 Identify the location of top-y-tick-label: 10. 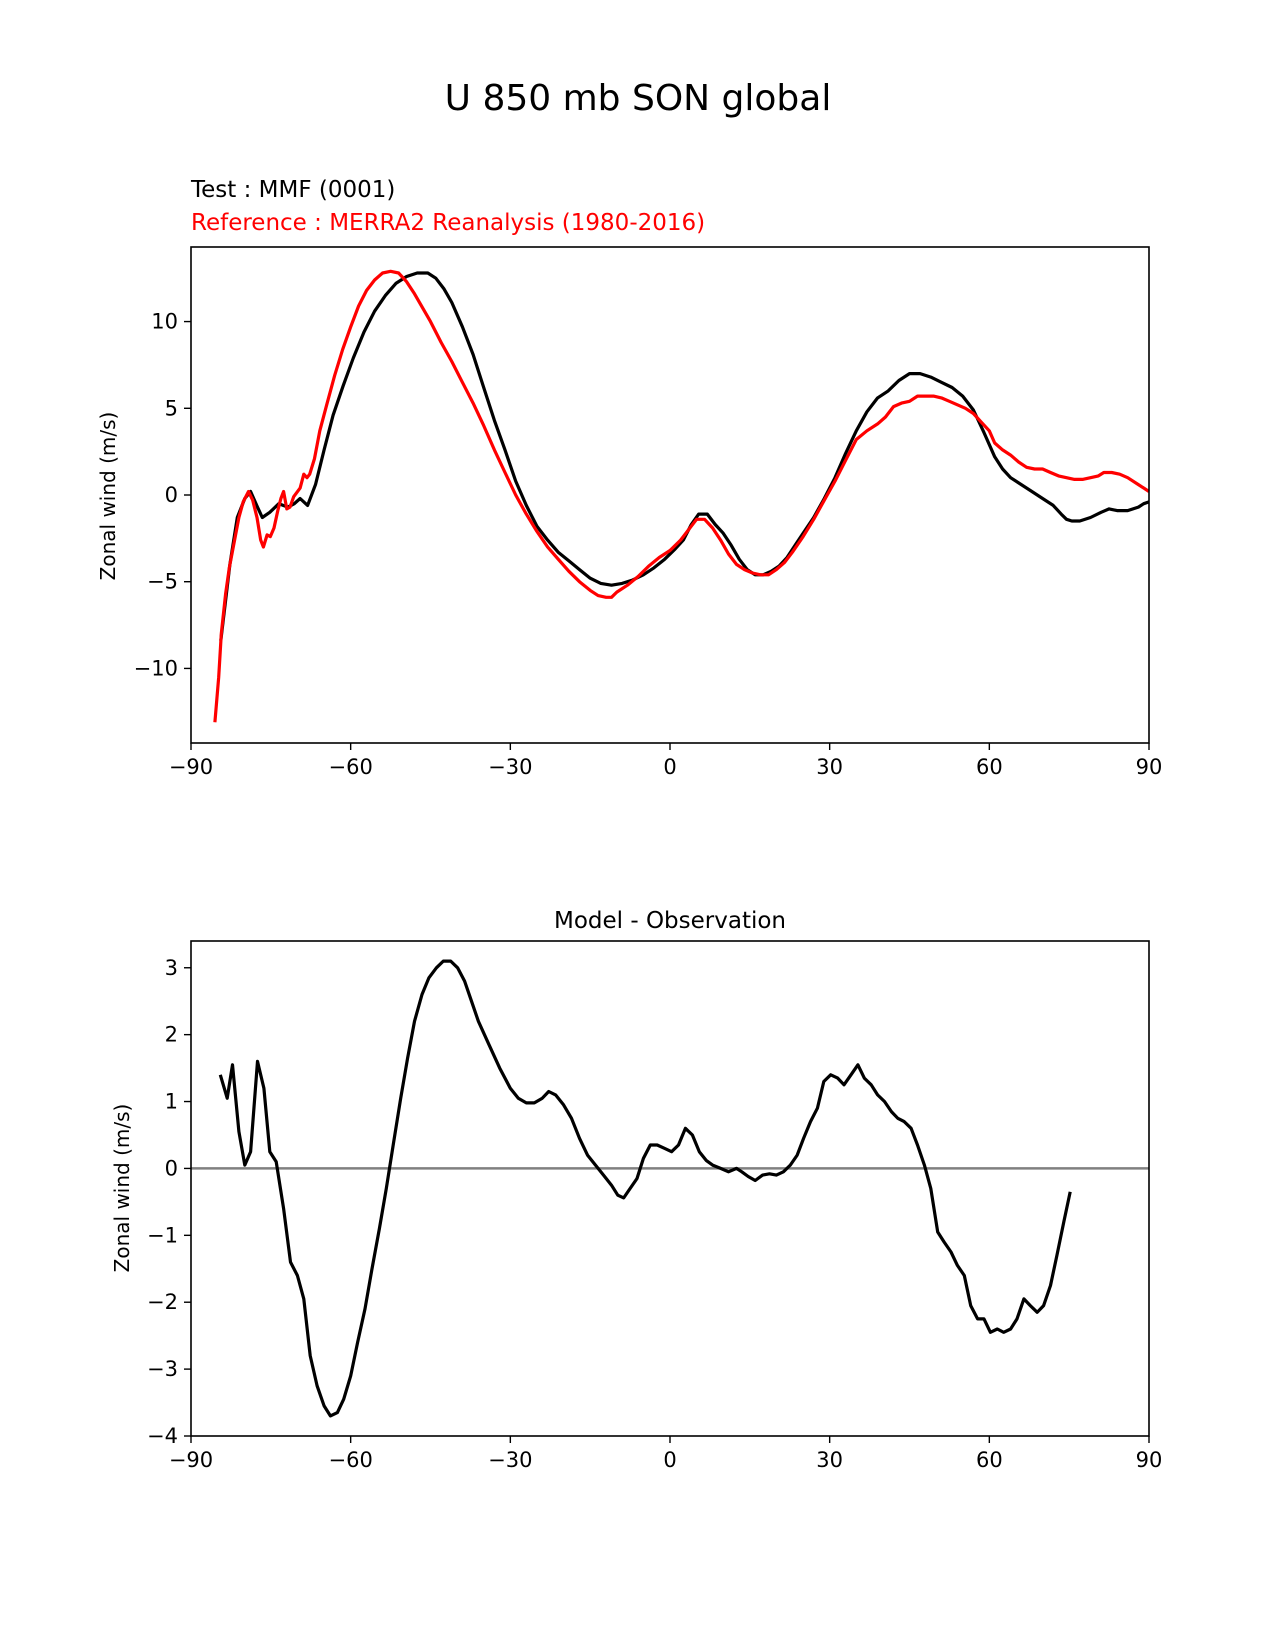
(164, 322).